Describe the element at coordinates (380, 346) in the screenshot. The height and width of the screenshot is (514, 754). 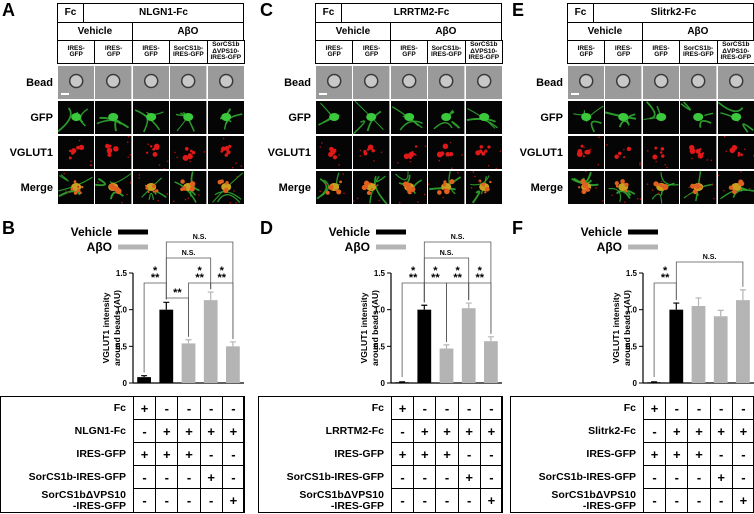
I see `y-tick-label: 0.5` at that location.